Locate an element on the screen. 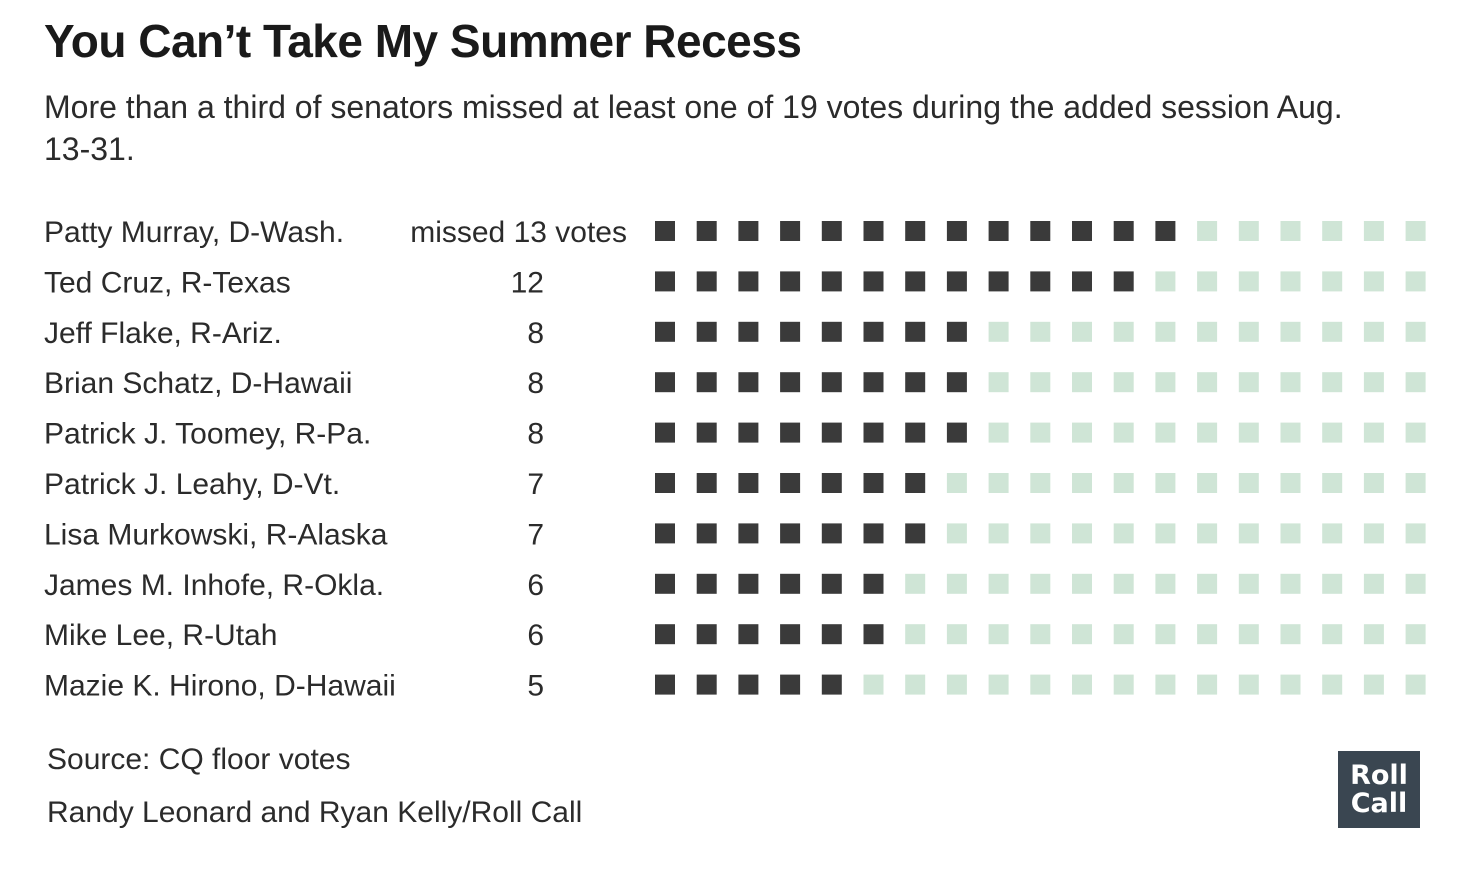 The height and width of the screenshot is (874, 1484). missed-suffix: votes is located at coordinates (587, 232).